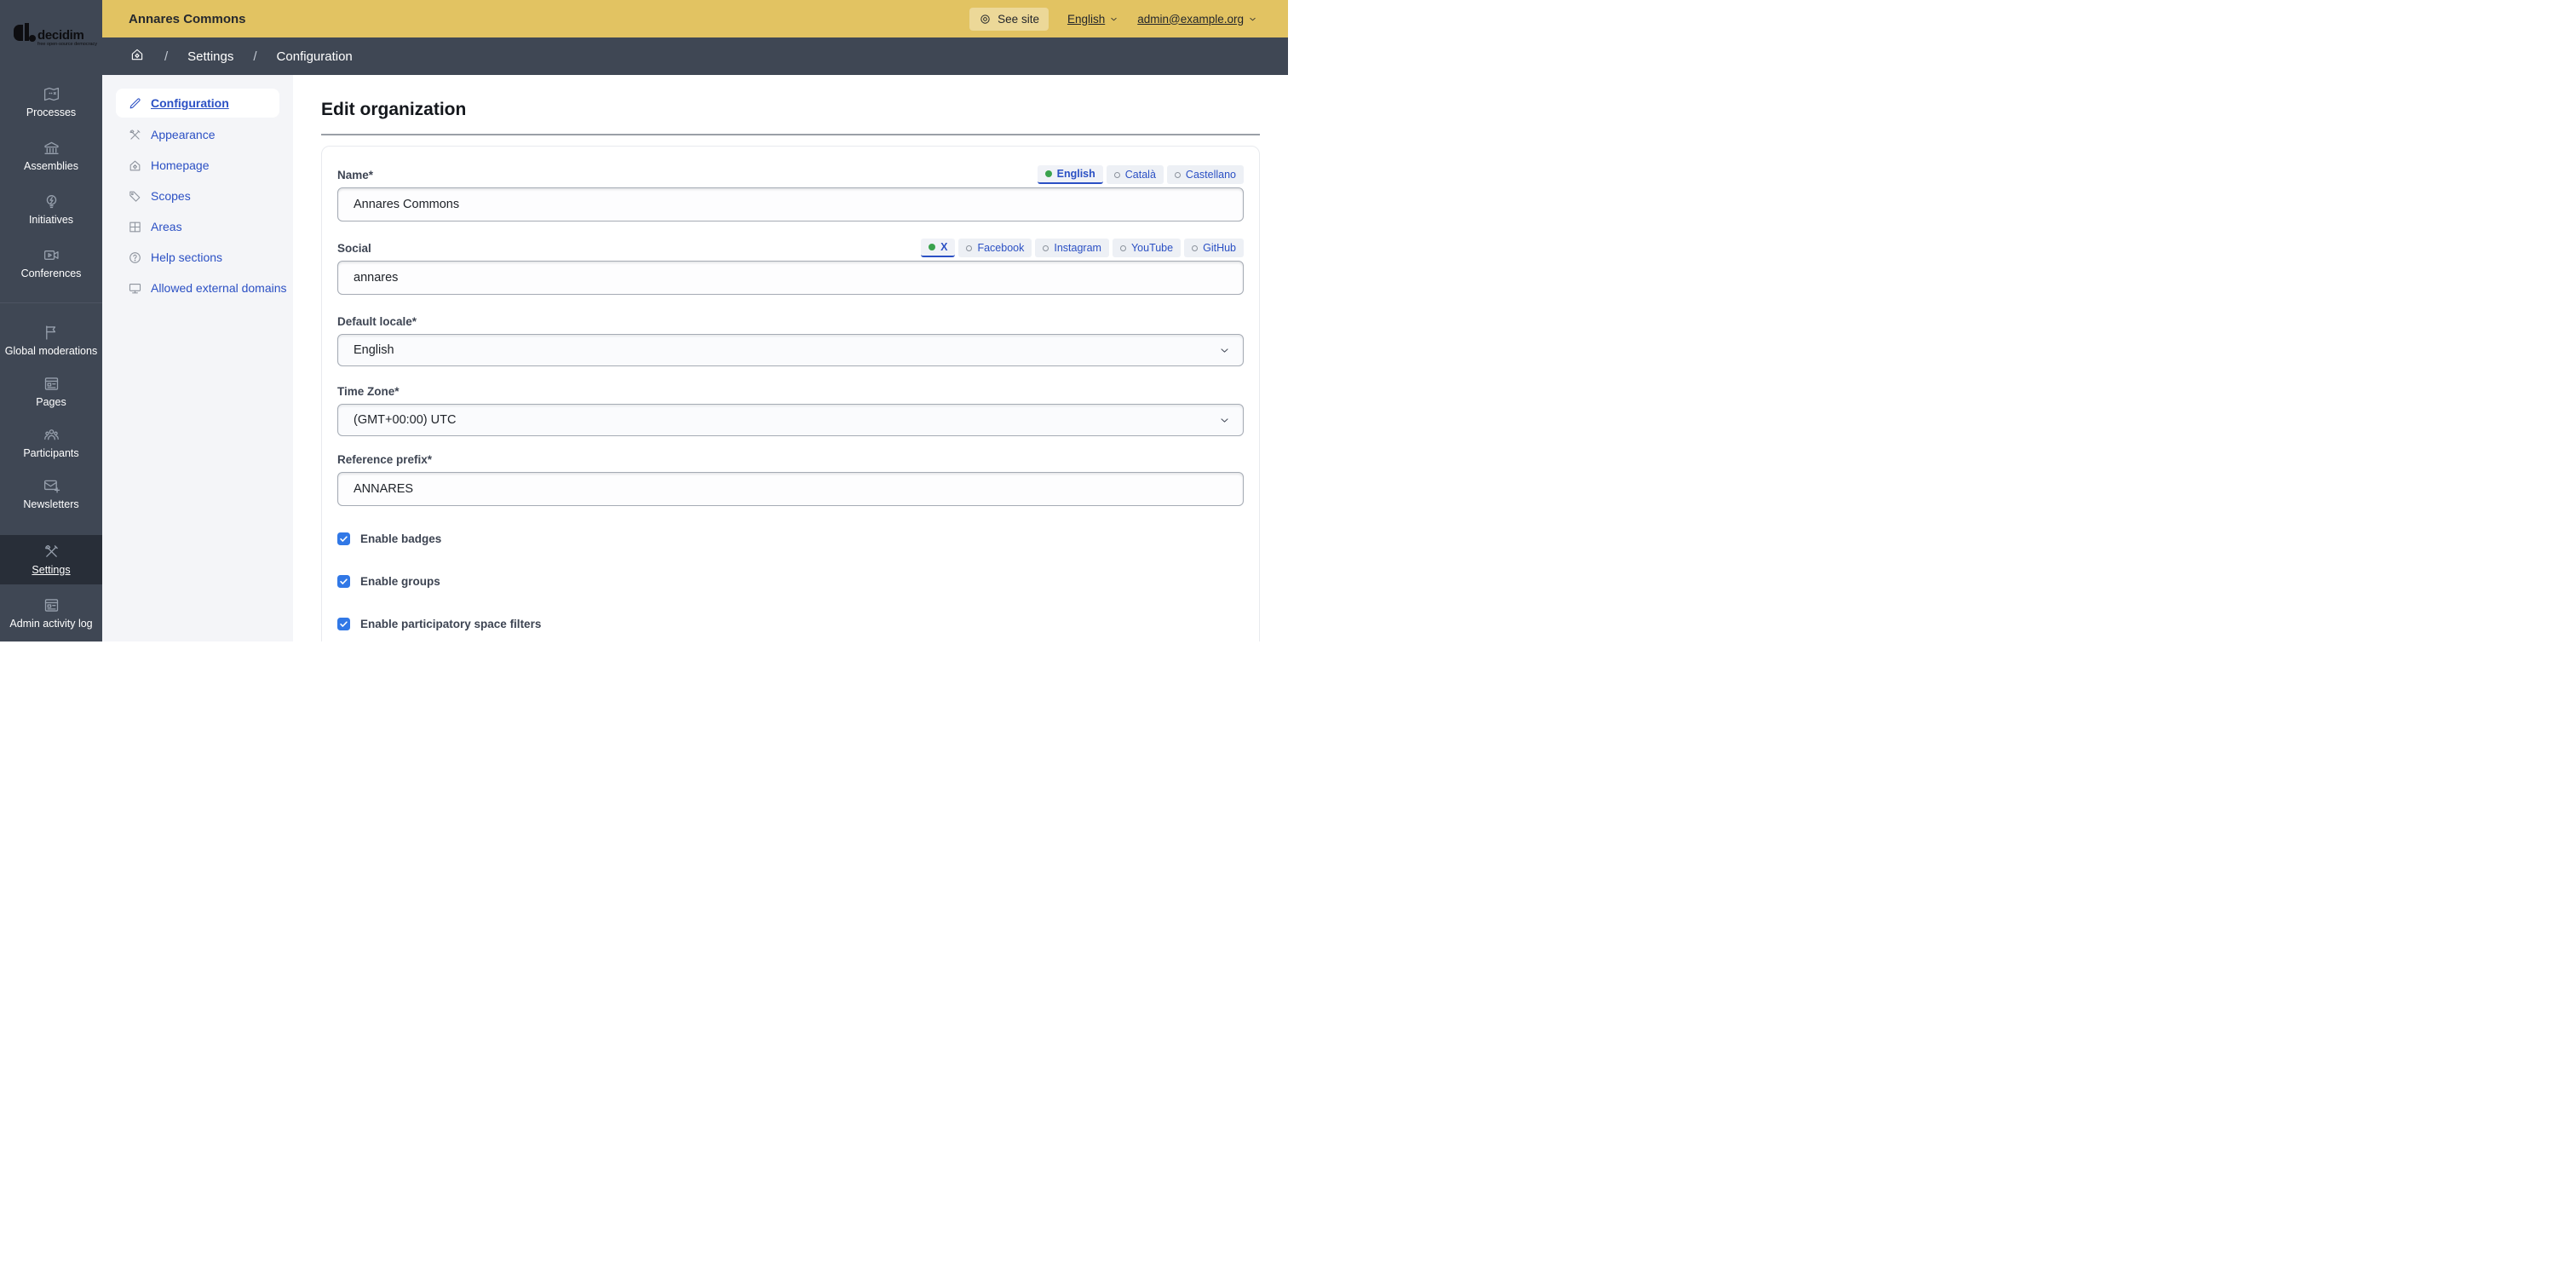 Image resolution: width=2576 pixels, height=1283 pixels. I want to click on enable-groups-label: Enable groups, so click(400, 581).